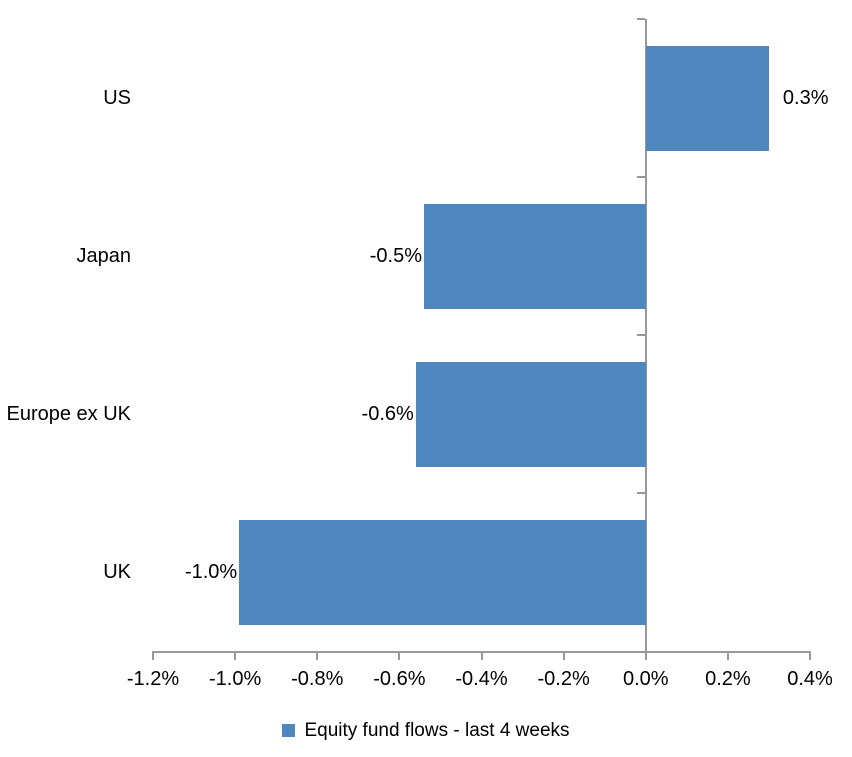 The width and height of the screenshot is (852, 757). Describe the element at coordinates (317, 679) in the screenshot. I see `x-tick-label: -0.8%` at that location.